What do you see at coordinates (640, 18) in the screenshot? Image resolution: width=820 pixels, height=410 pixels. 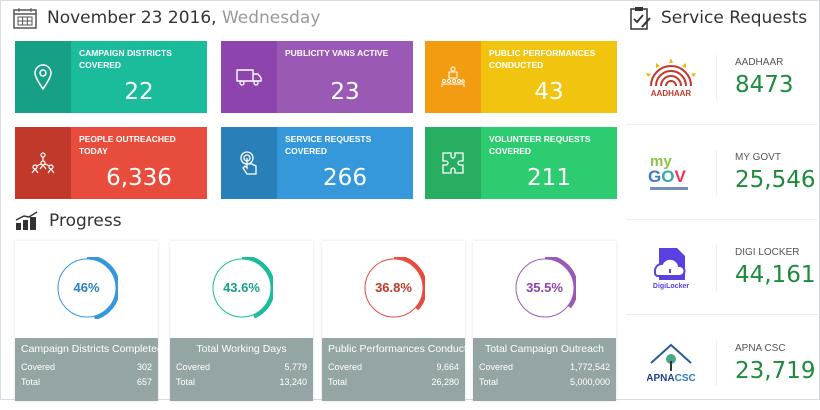 I see `clipboard-check-icon` at bounding box center [640, 18].